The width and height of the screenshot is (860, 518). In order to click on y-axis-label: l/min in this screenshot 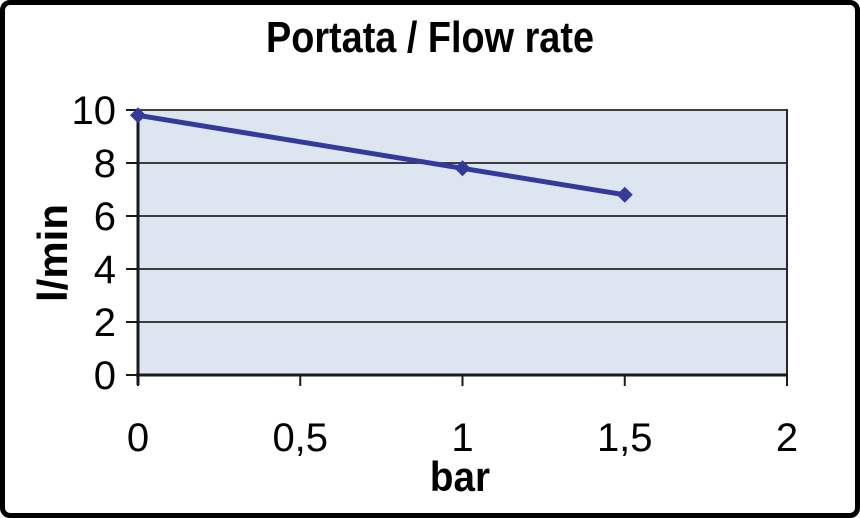, I will do `click(52, 253)`.